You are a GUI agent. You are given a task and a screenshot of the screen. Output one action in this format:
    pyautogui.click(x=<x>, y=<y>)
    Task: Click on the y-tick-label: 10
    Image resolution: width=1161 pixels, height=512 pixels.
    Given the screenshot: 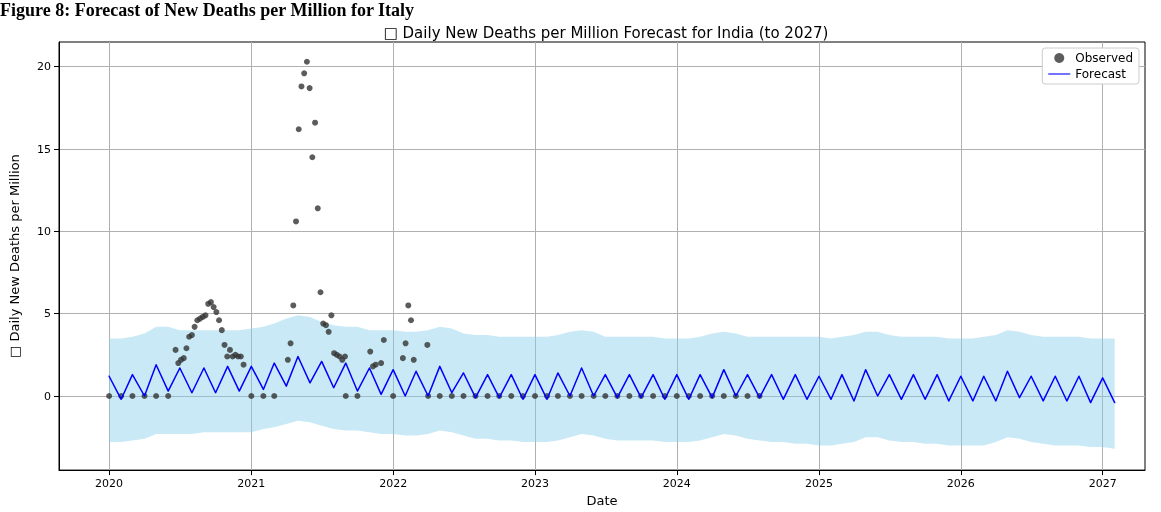 What is the action you would take?
    pyautogui.click(x=44, y=231)
    